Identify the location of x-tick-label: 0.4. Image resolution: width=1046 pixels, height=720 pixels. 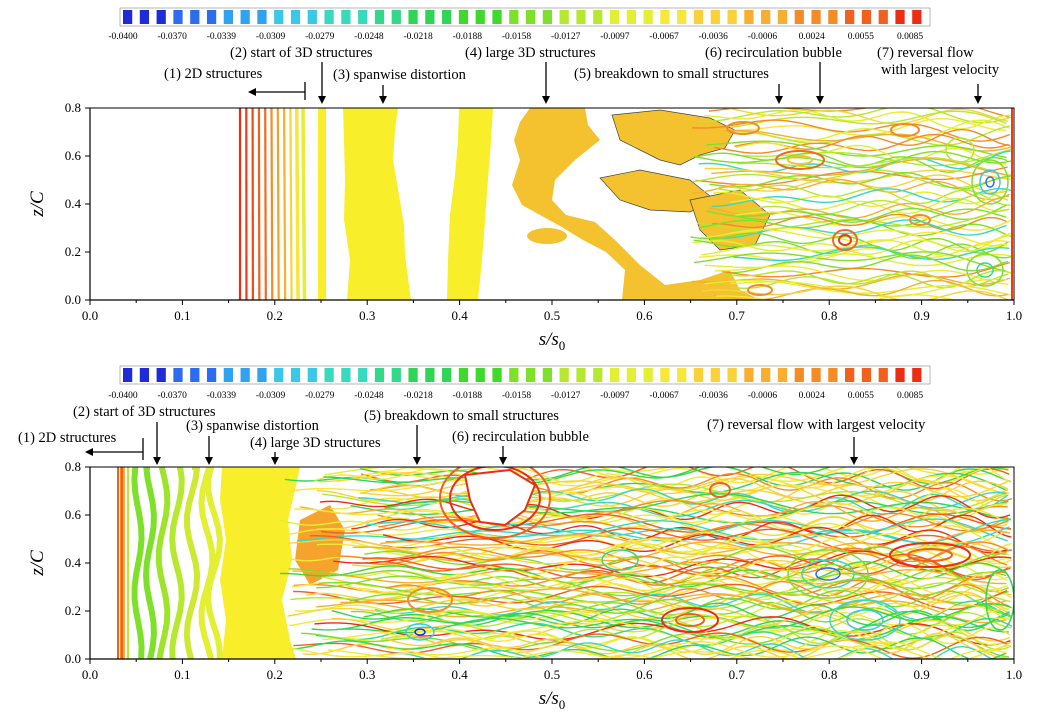
(459, 315).